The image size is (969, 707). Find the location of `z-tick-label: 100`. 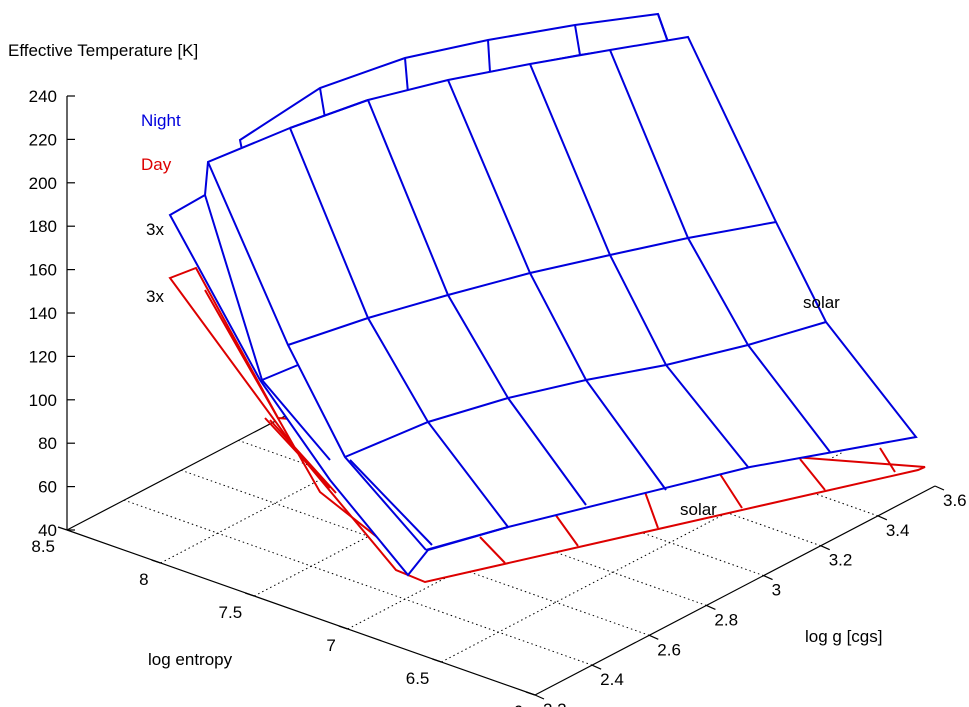

z-tick-label: 100 is located at coordinates (43, 400).